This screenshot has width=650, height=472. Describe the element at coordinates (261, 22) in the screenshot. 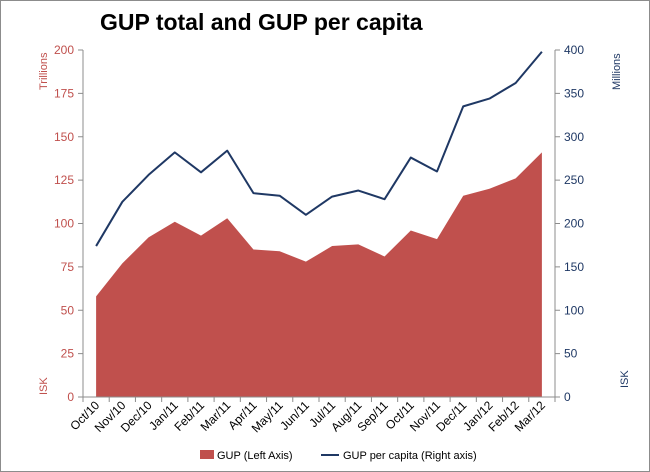

I see `chart-title: GUP total and GUP per capita` at that location.